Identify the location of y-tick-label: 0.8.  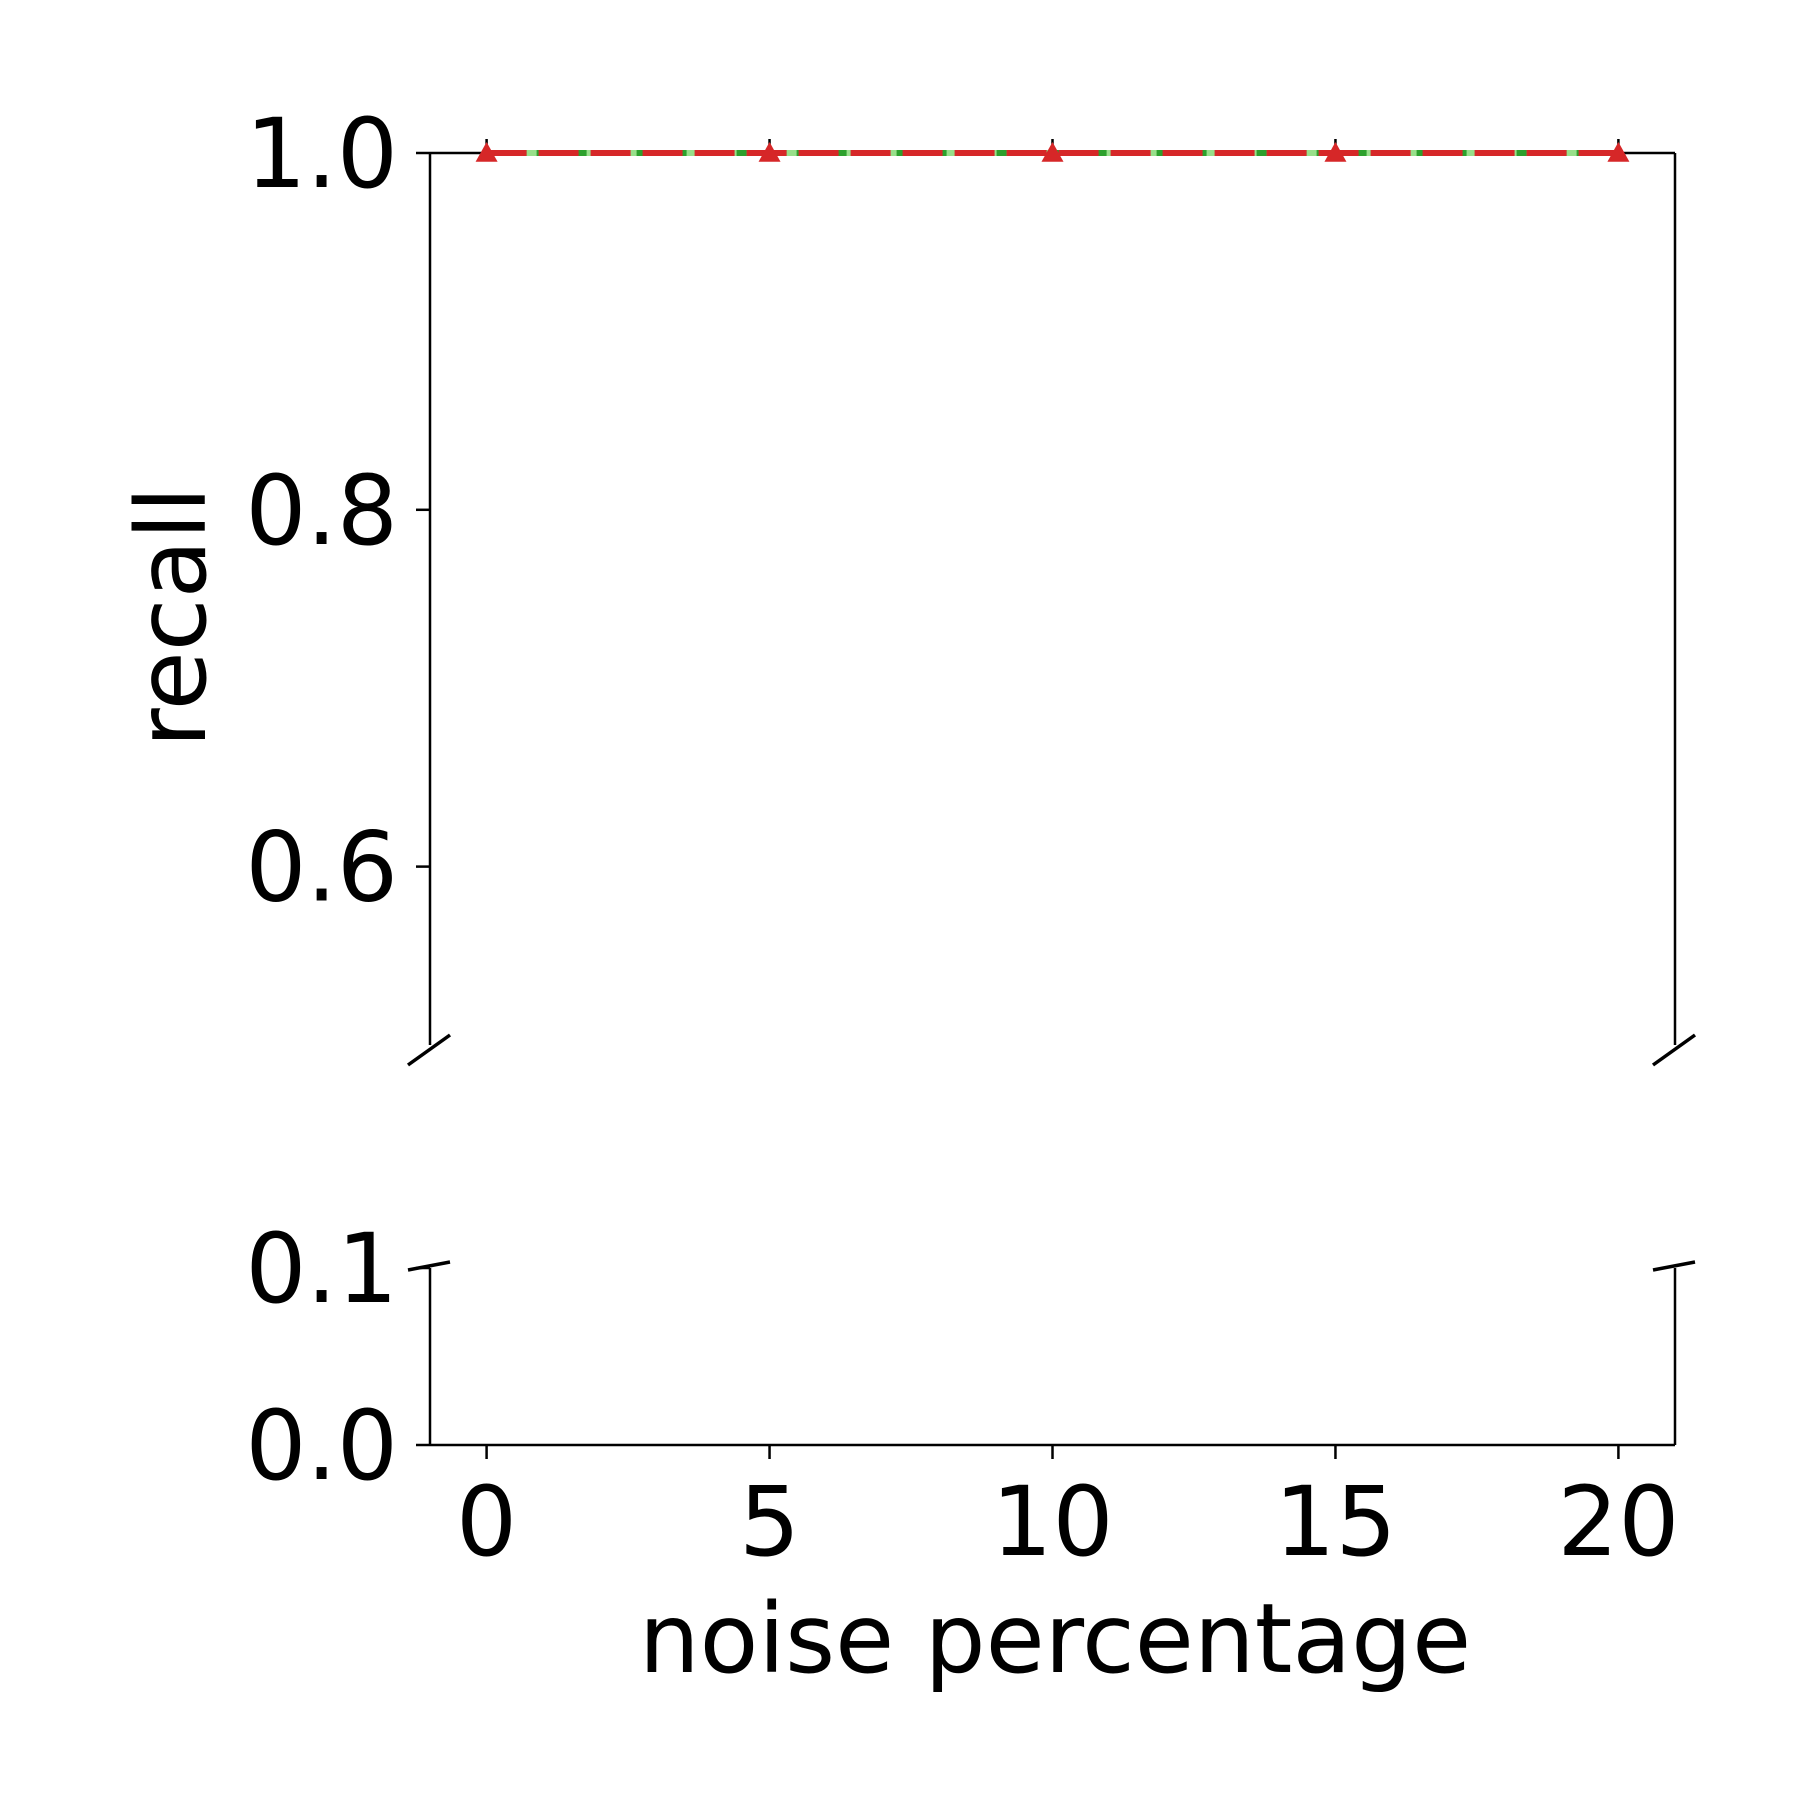
(321, 511).